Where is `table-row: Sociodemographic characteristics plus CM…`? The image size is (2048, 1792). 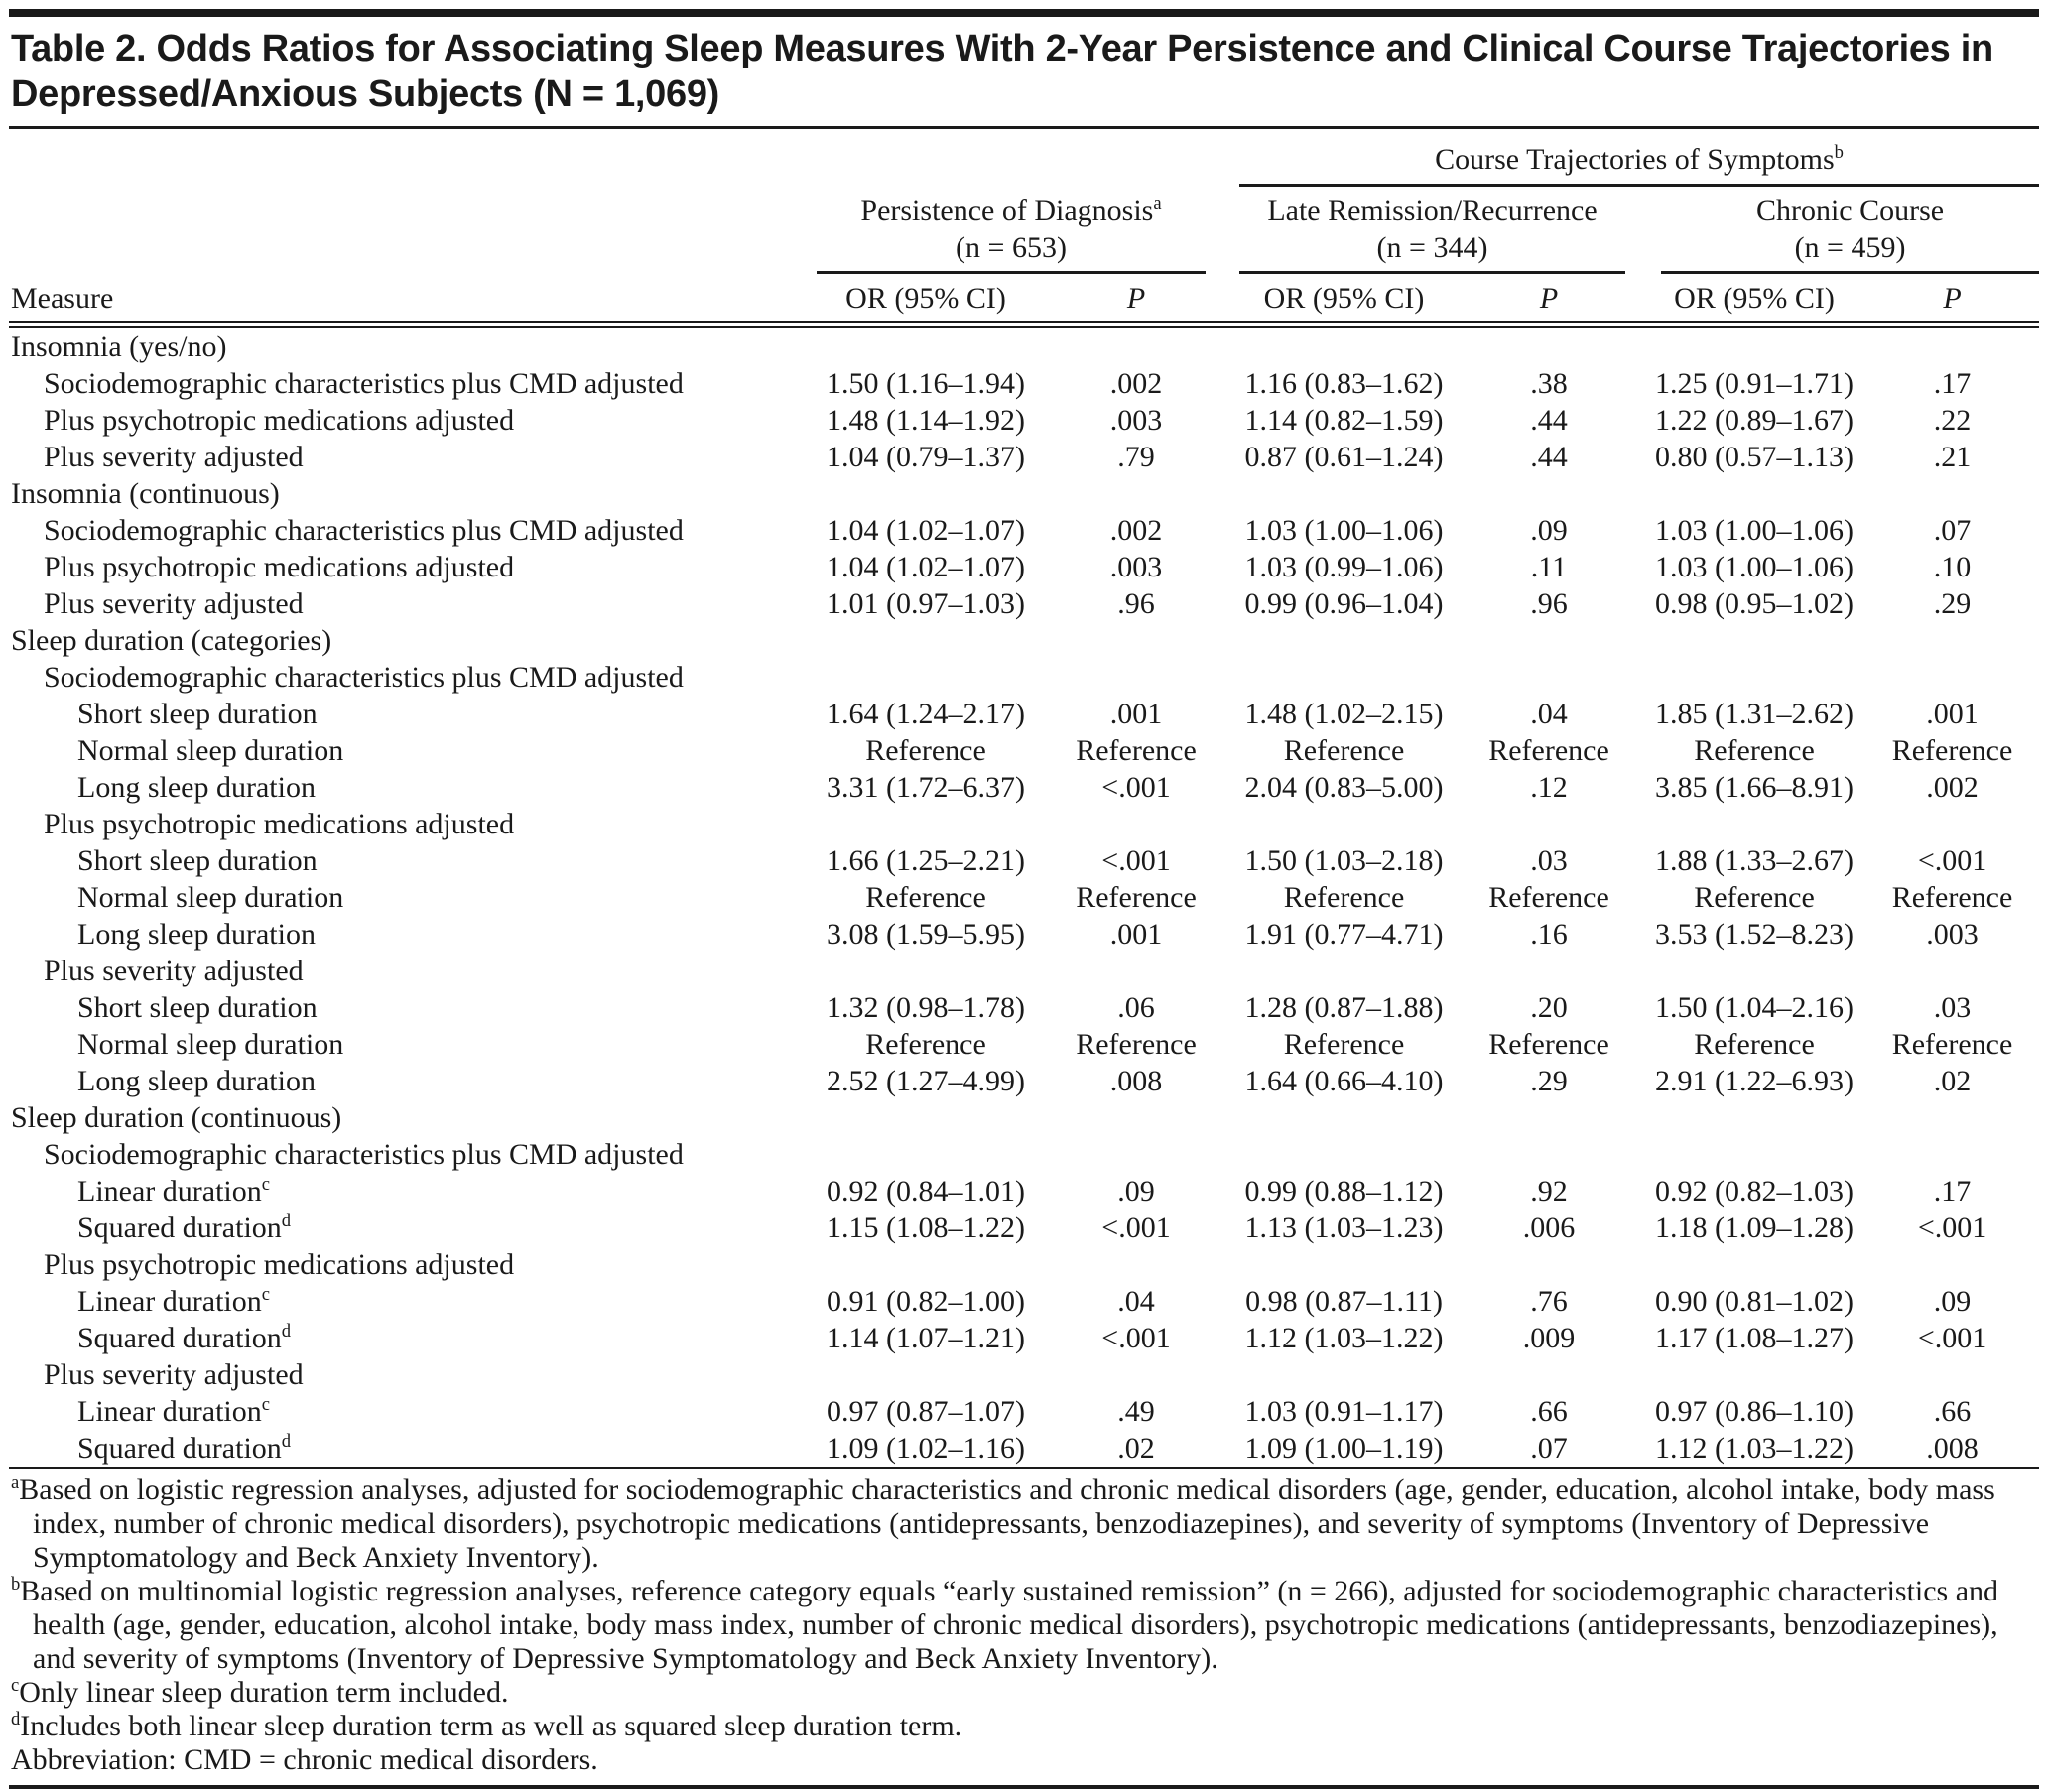
table-row: Sociodemographic characteristics plus CM… is located at coordinates (1024, 383).